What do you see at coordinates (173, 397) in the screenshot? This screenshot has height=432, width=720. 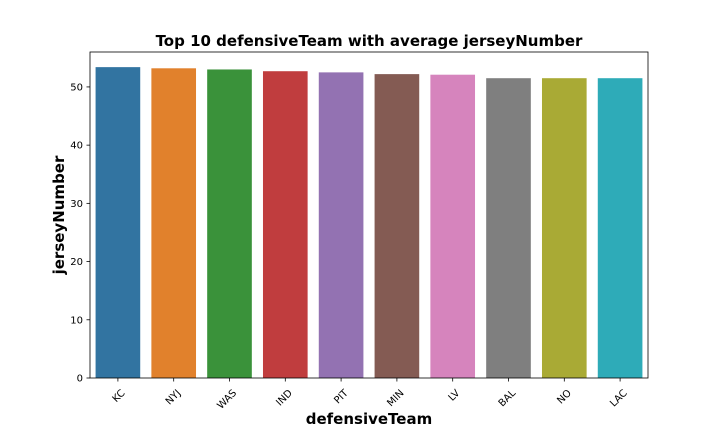 I see `x-tick-label: NYJ` at bounding box center [173, 397].